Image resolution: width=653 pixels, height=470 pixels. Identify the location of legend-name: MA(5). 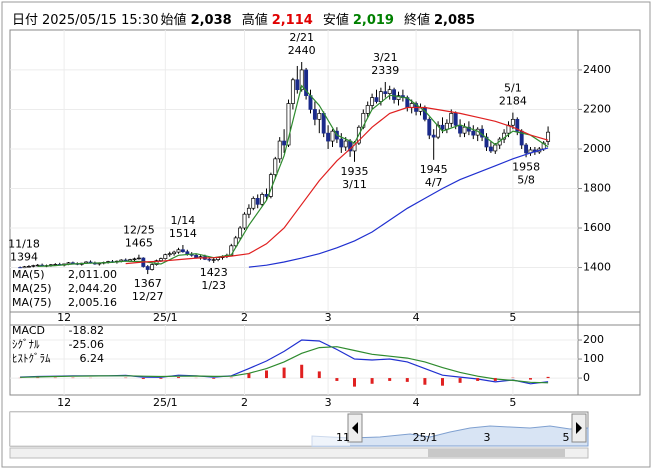
(28, 274).